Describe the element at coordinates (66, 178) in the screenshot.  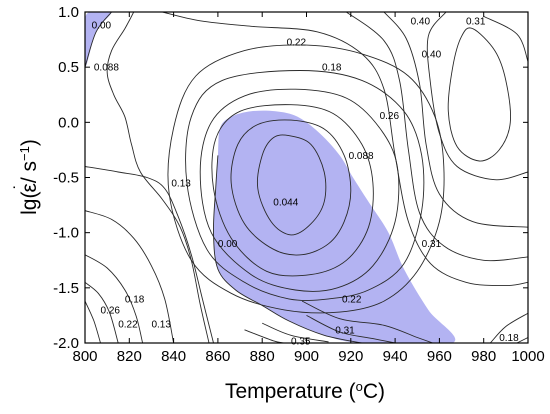
I see `y-tick-label: -0.5` at that location.